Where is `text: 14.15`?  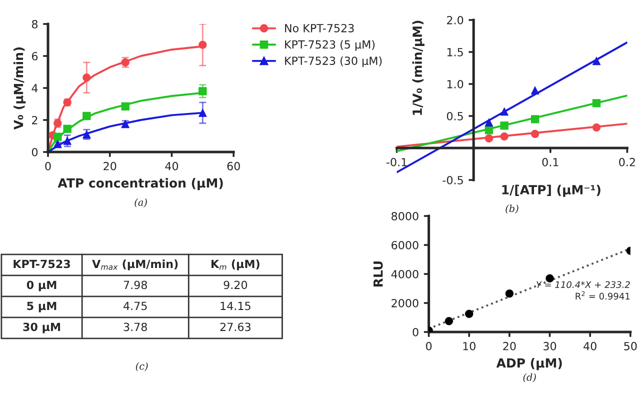 text: 14.15 is located at coordinates (235, 306).